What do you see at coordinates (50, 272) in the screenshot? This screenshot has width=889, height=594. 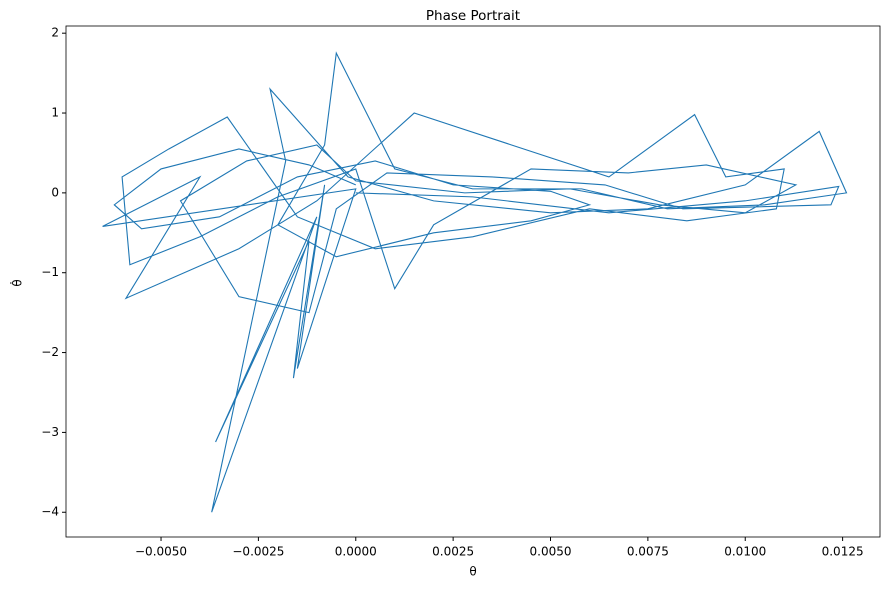 I see `y-tick-label: −1` at bounding box center [50, 272].